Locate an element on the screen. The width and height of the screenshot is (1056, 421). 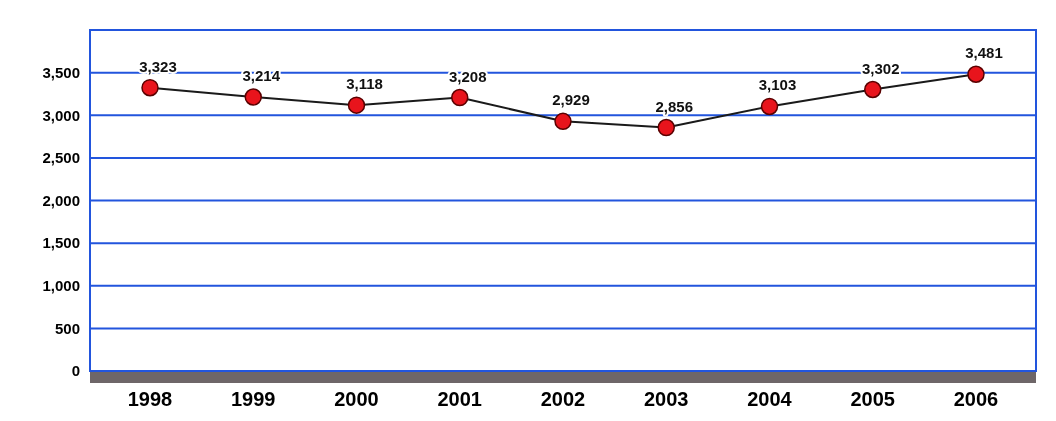
x-tick-label: 2002 is located at coordinates (563, 399).